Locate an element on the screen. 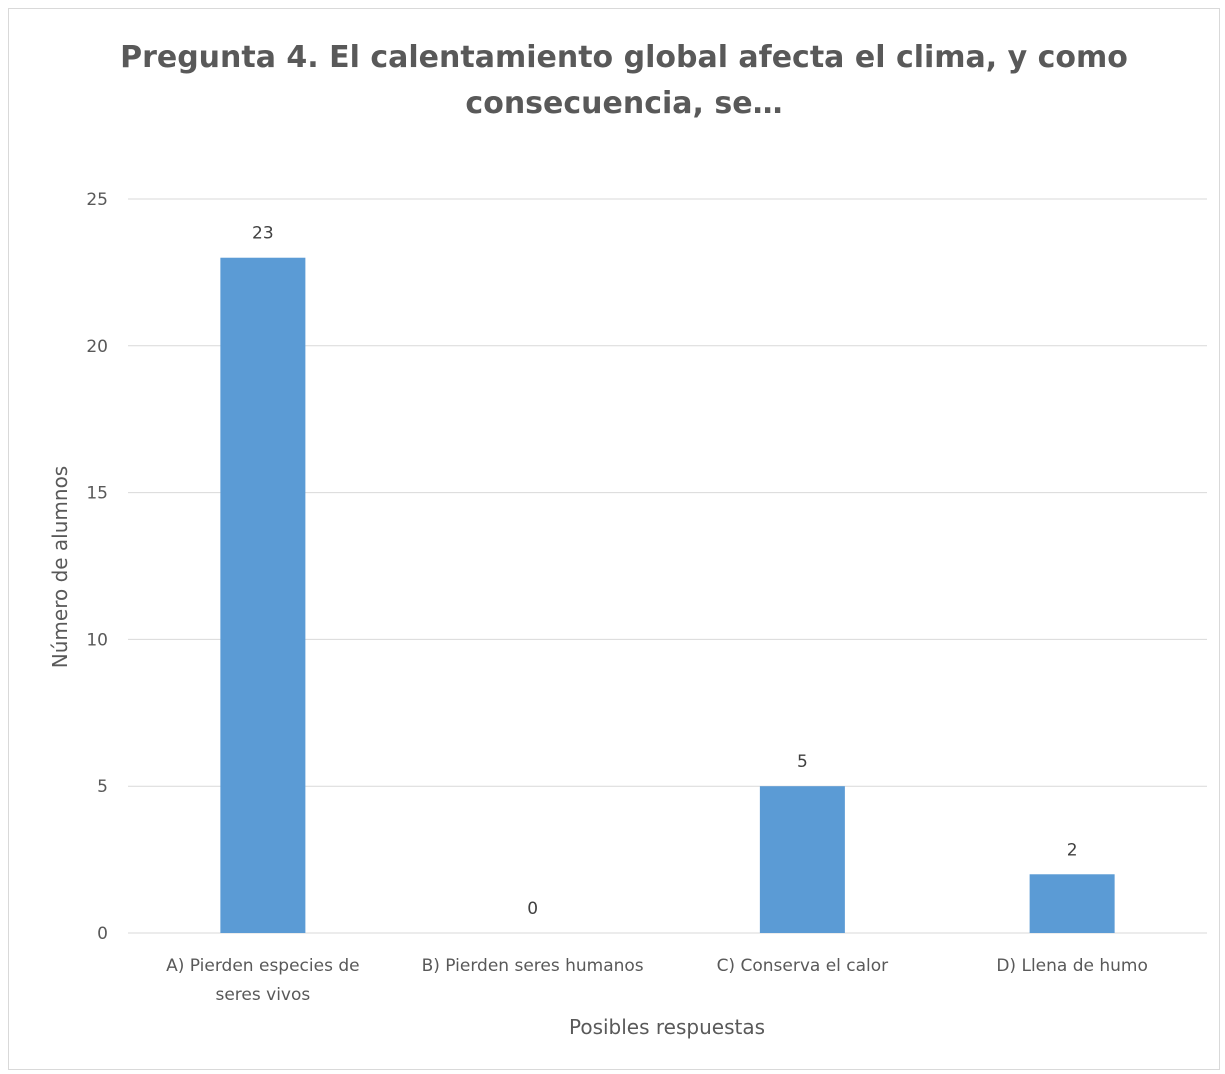  data-label: 23 is located at coordinates (263, 234).